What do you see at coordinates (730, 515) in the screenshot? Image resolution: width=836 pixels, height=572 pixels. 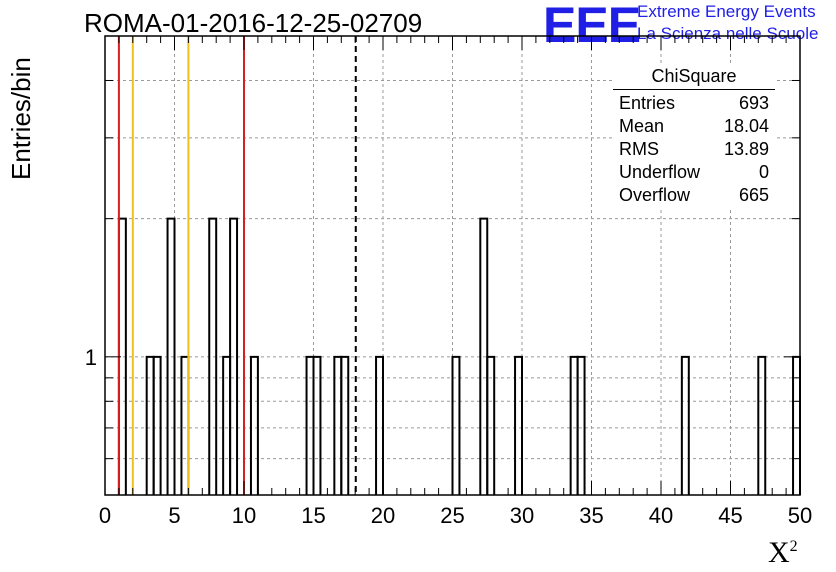 I see `x-tick-label: 45` at bounding box center [730, 515].